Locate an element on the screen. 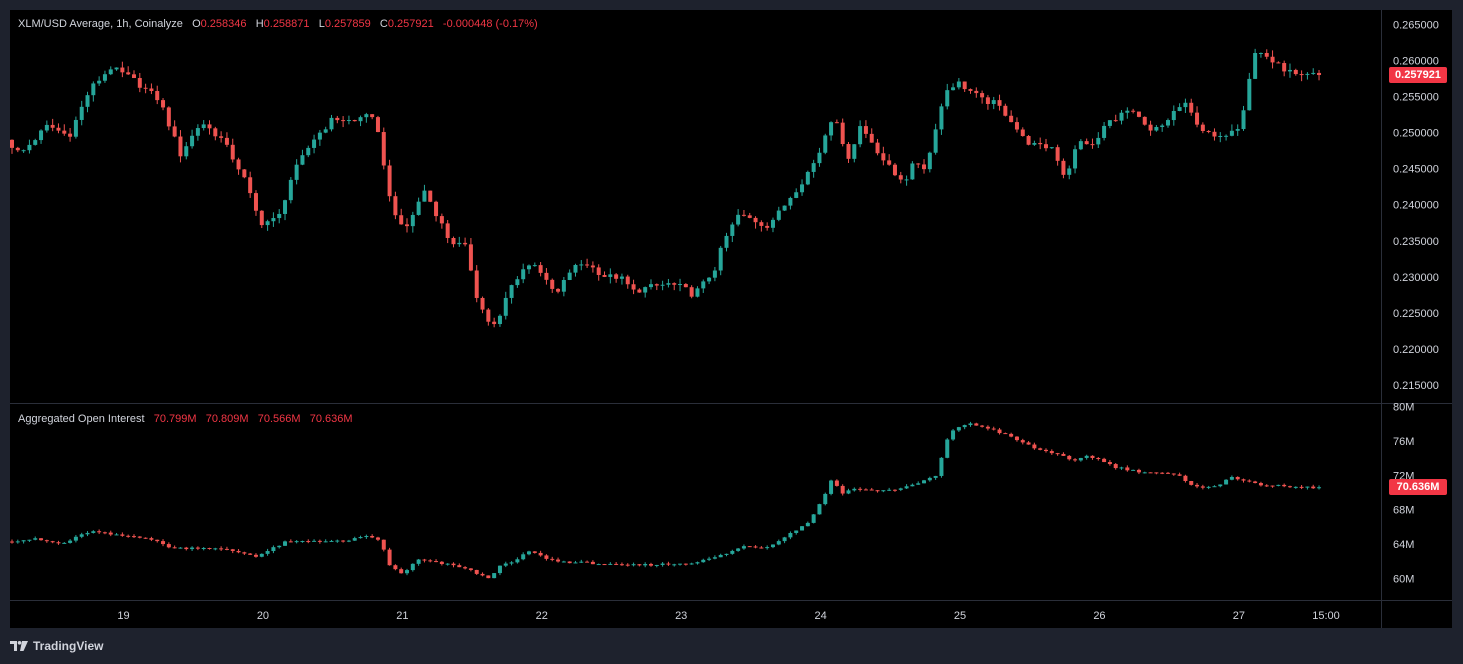 Image resolution: width=1463 pixels, height=664 pixels. time-axis: 19 20 21 22 23 24 25 26 27 15:00 is located at coordinates (728, 616).